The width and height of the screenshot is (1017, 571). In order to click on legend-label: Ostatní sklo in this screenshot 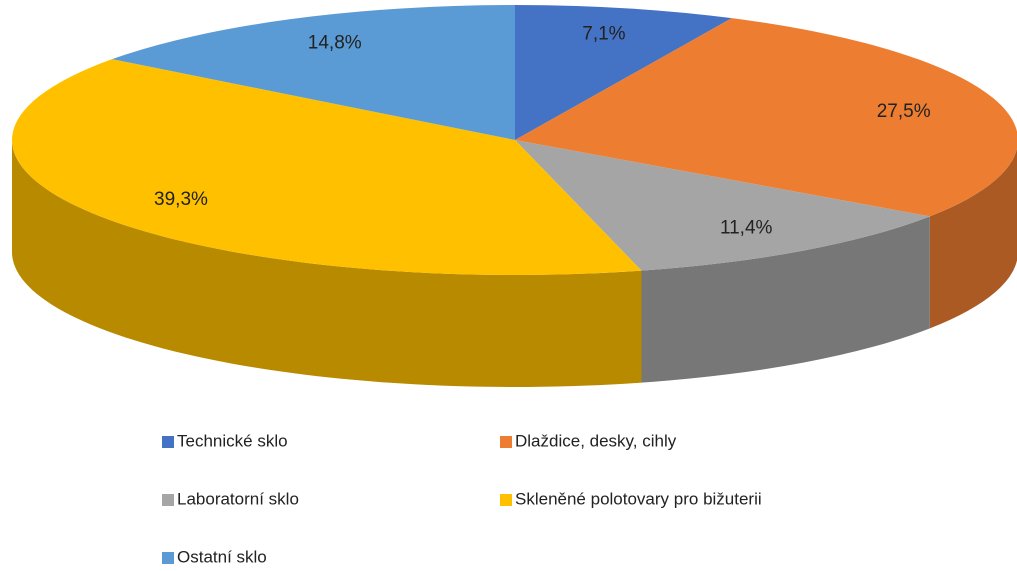, I will do `click(222, 556)`.